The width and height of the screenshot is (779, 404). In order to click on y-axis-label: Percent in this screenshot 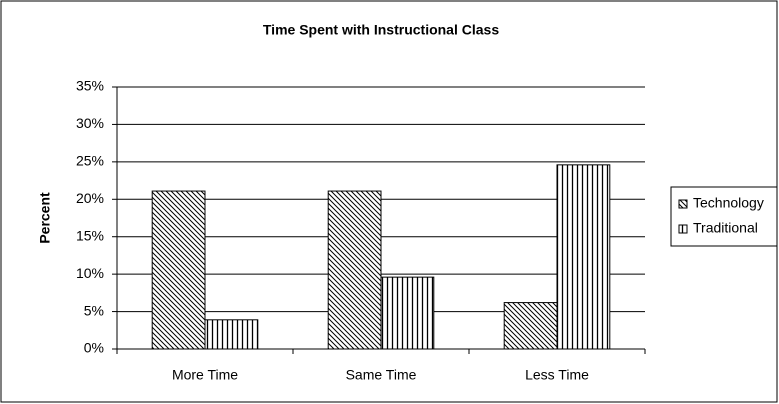, I will do `click(45, 218)`.